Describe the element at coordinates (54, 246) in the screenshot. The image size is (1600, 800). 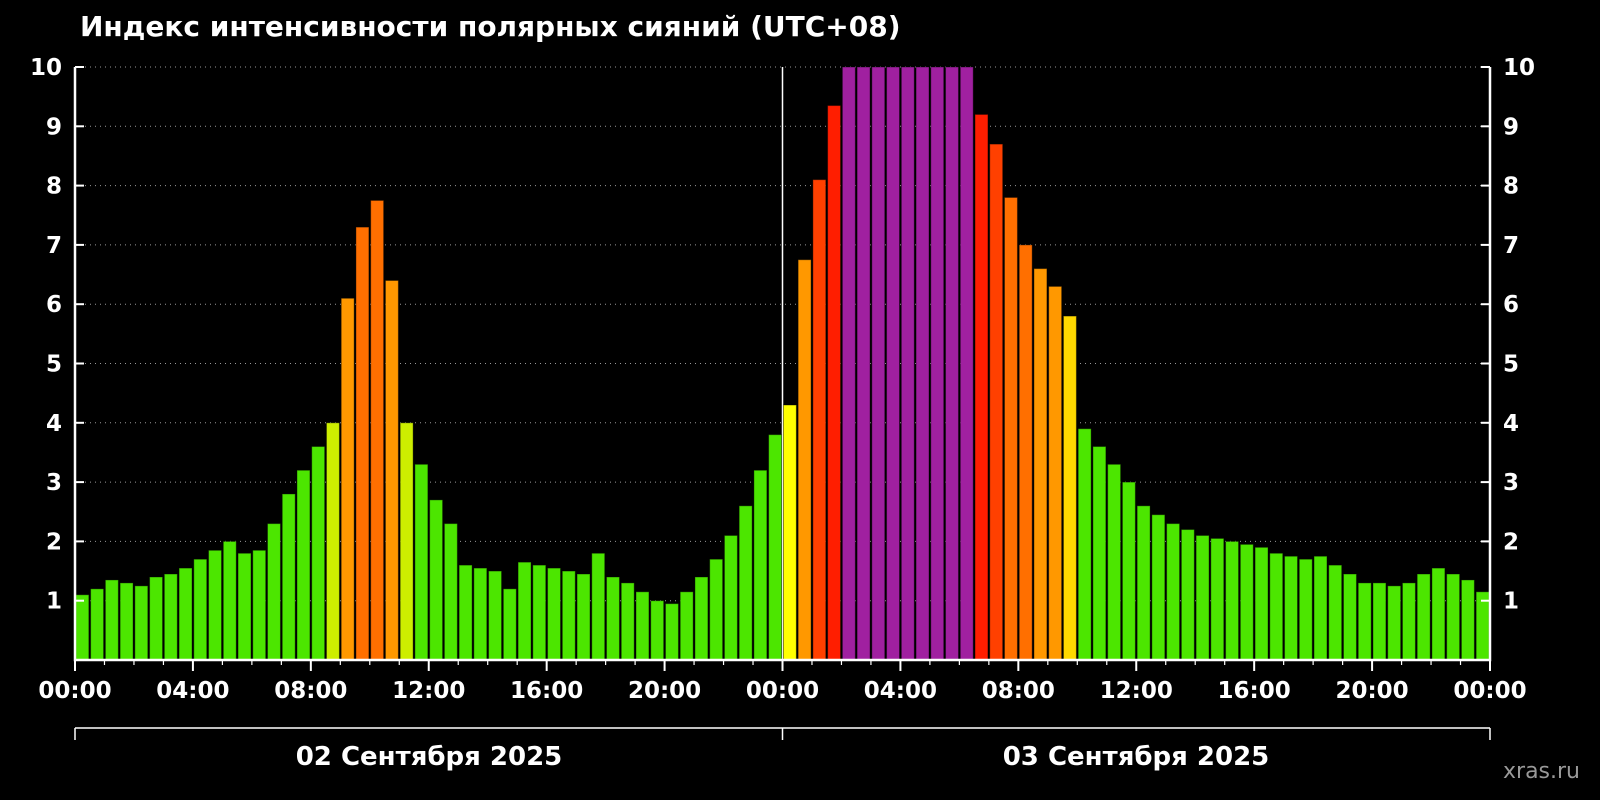
I see `y-axis-label-left: 7` at that location.